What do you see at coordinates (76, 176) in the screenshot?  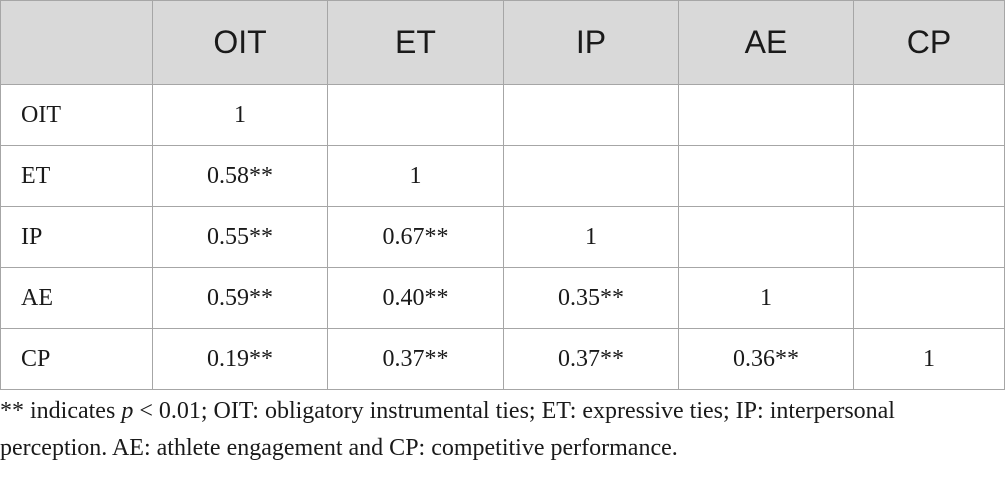 I see `row-label-et: ET` at bounding box center [76, 176].